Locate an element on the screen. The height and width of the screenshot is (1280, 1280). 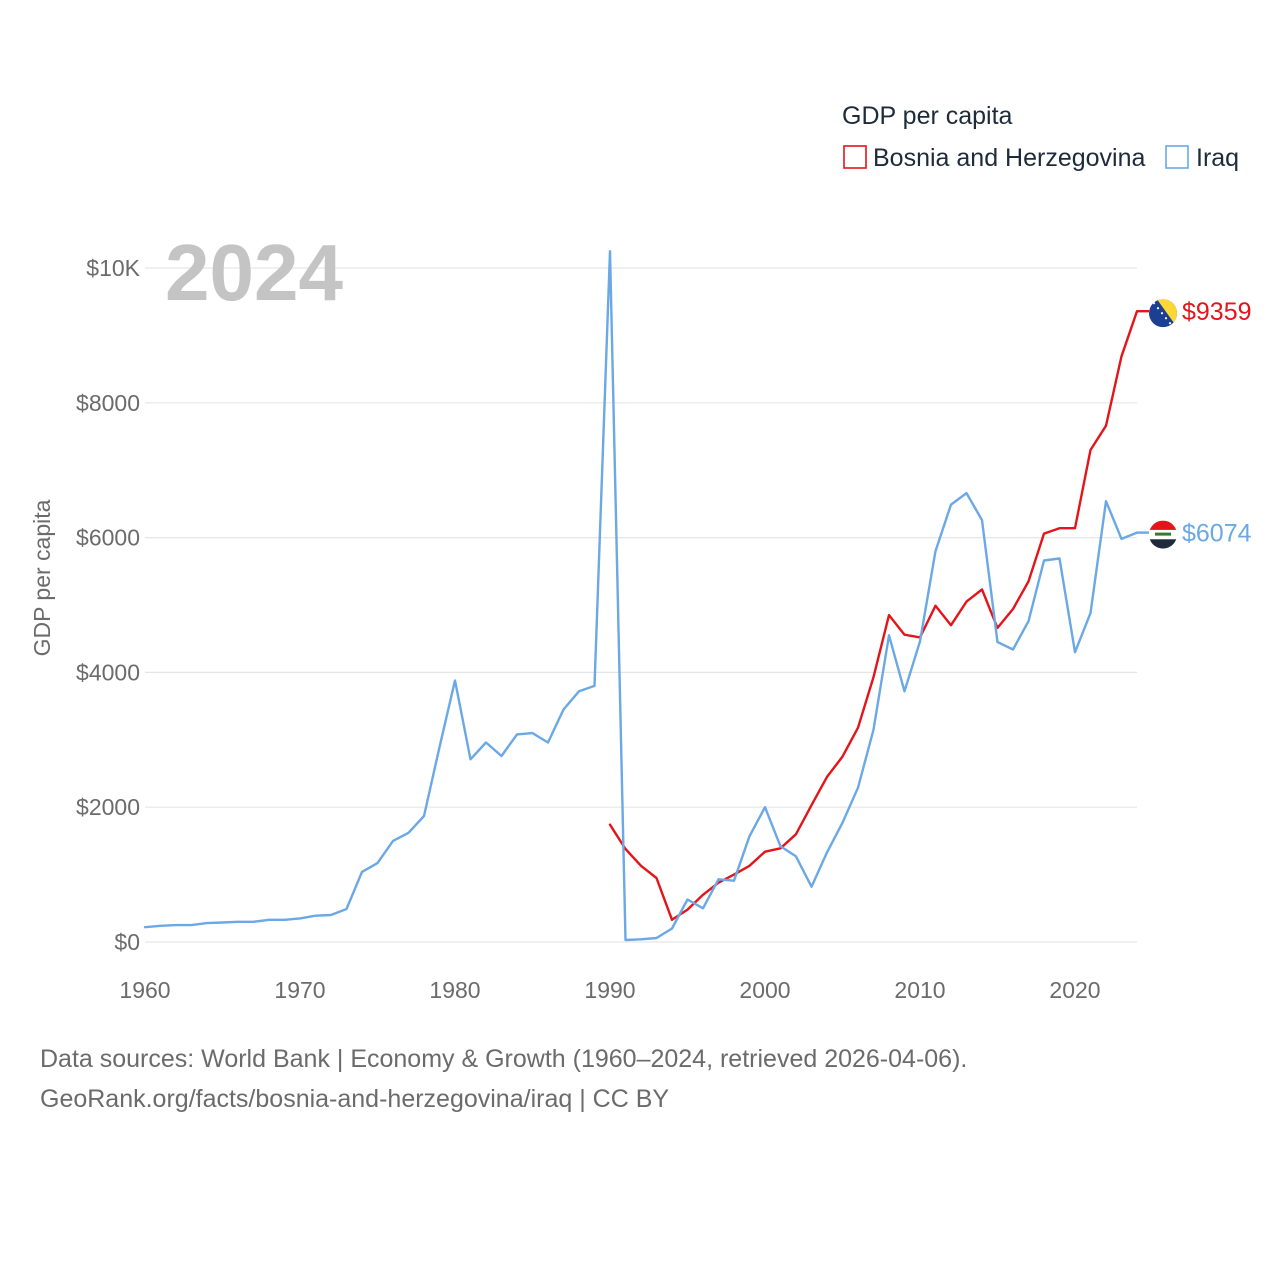
series-end-markers: $9359 $6074 is located at coordinates (1194, 423).